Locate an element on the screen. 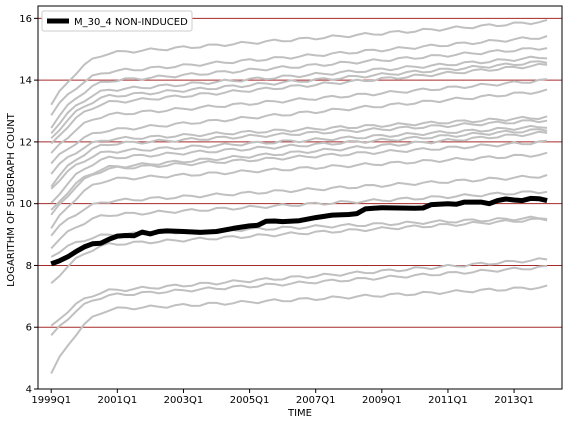 The width and height of the screenshot is (568, 424). legend-box is located at coordinates (117, 21).